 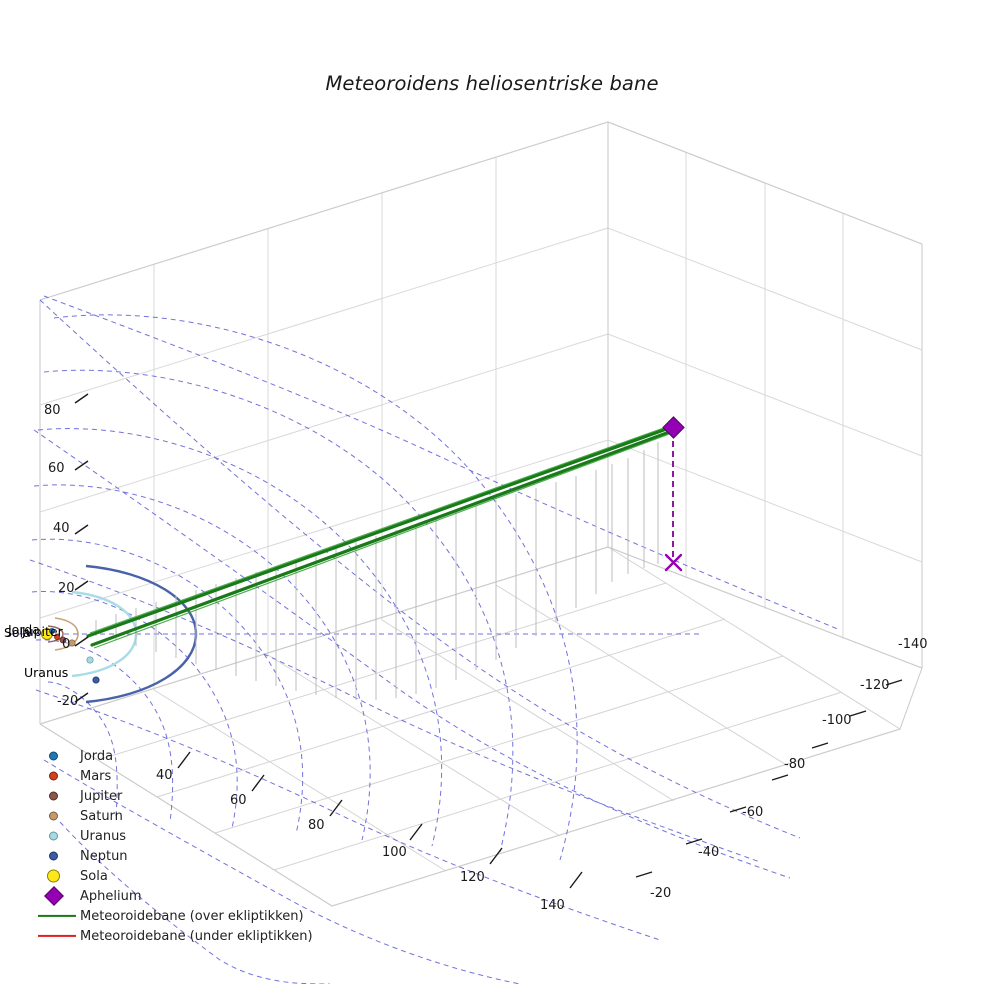 What do you see at coordinates (184, 816) in the screenshot?
I see `legend-item-saturn: Saturn` at bounding box center [184, 816].